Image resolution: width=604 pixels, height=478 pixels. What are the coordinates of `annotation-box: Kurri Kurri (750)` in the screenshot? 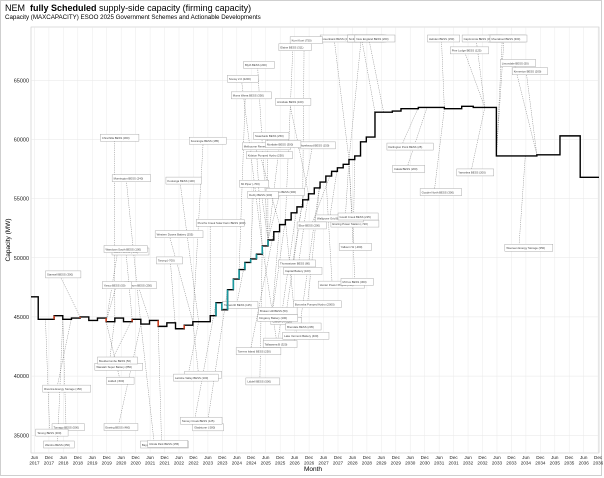 It's located at (306, 40).